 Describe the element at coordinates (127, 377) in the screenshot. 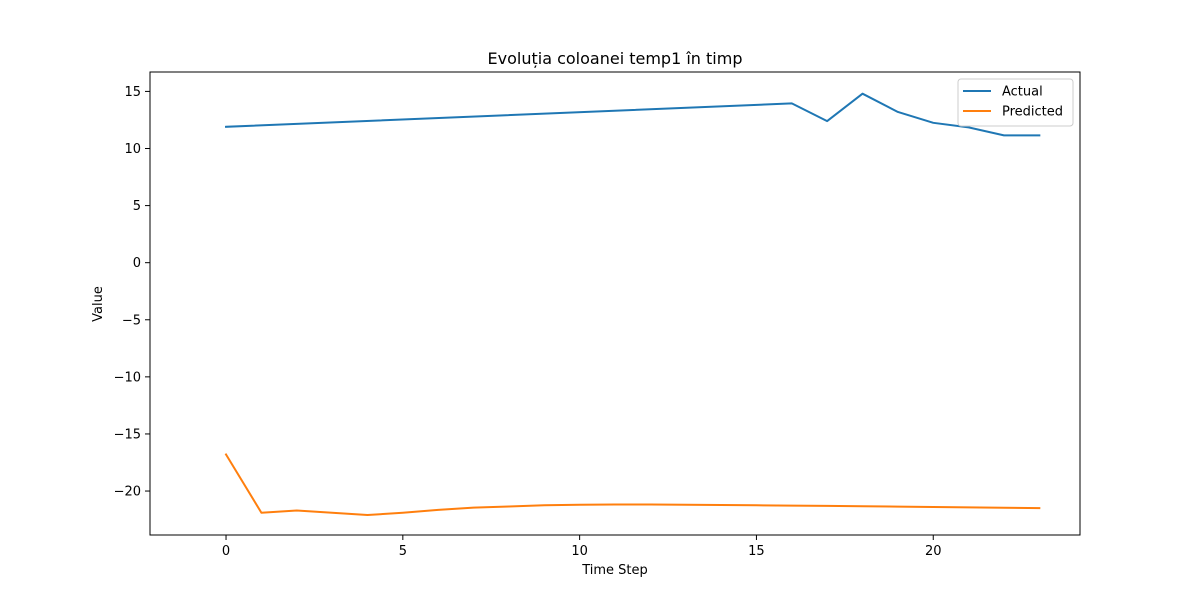

I see `y-tick-label: −10` at that location.